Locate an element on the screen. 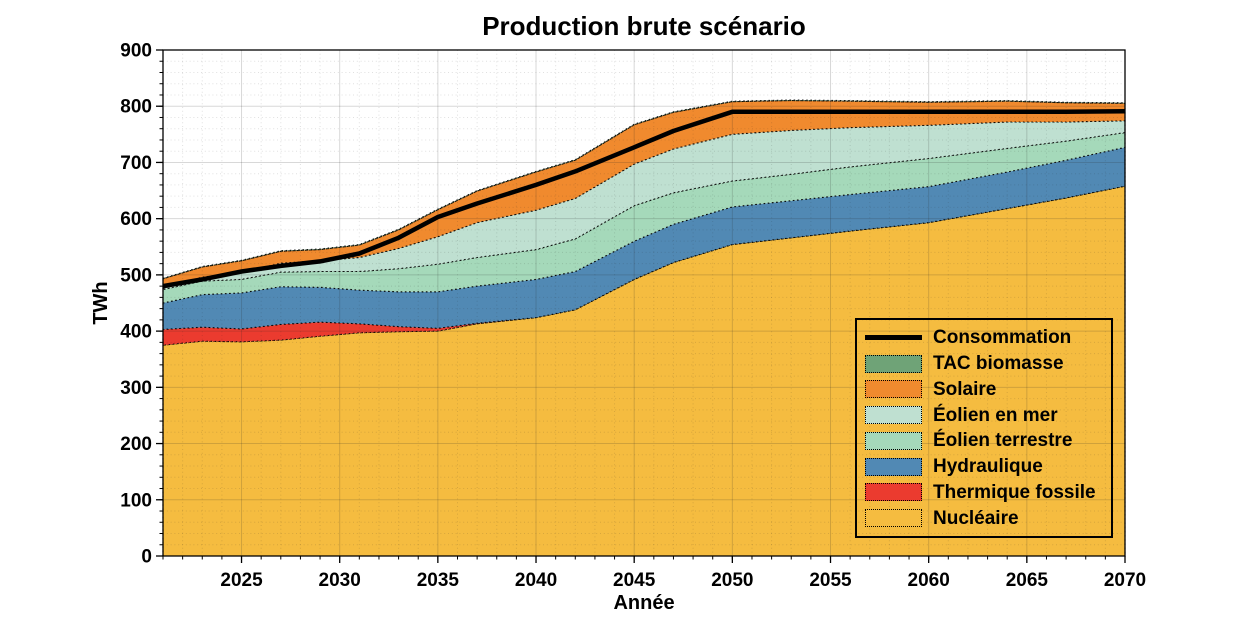 The image size is (1250, 625). legend-label: Solaire is located at coordinates (965, 389).